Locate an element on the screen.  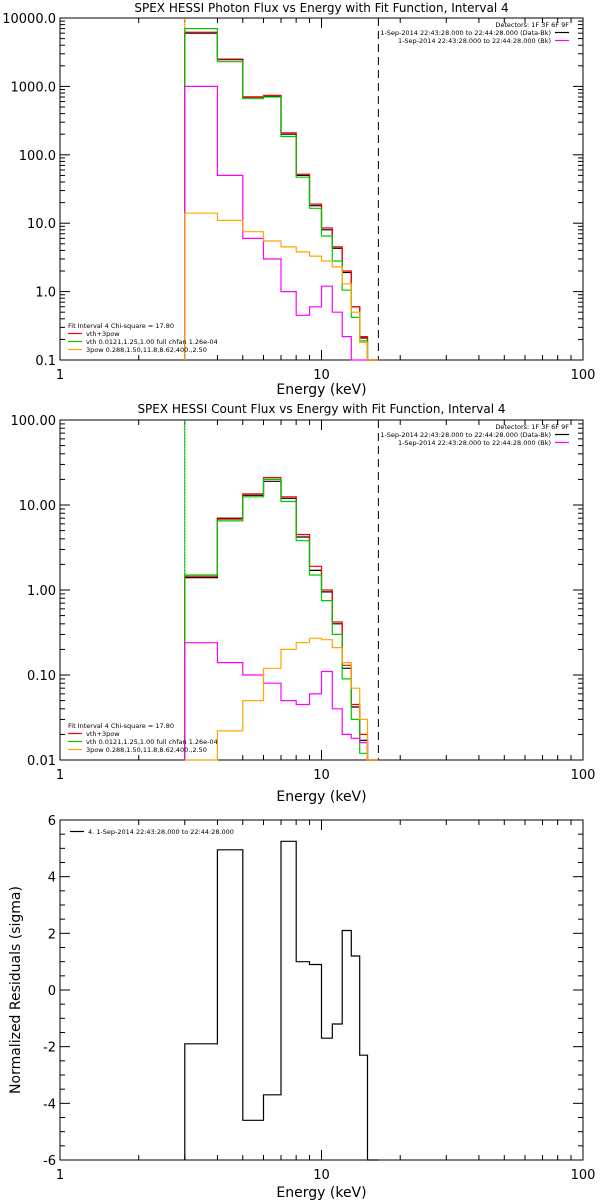
y-tick-label: 10000.0 is located at coordinates (29, 19).